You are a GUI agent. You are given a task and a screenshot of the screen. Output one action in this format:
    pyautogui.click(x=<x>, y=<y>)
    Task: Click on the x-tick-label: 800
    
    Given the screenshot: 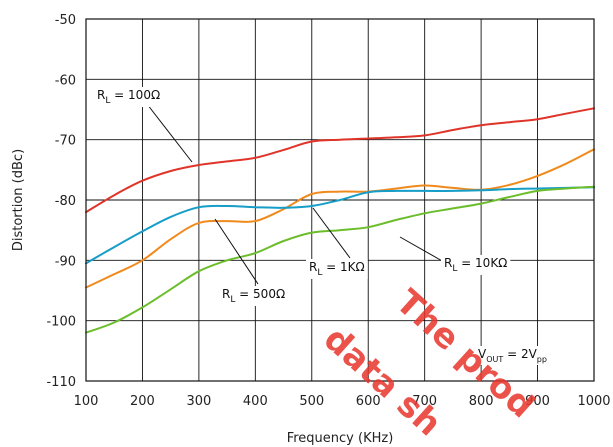 What is the action you would take?
    pyautogui.click(x=481, y=401)
    